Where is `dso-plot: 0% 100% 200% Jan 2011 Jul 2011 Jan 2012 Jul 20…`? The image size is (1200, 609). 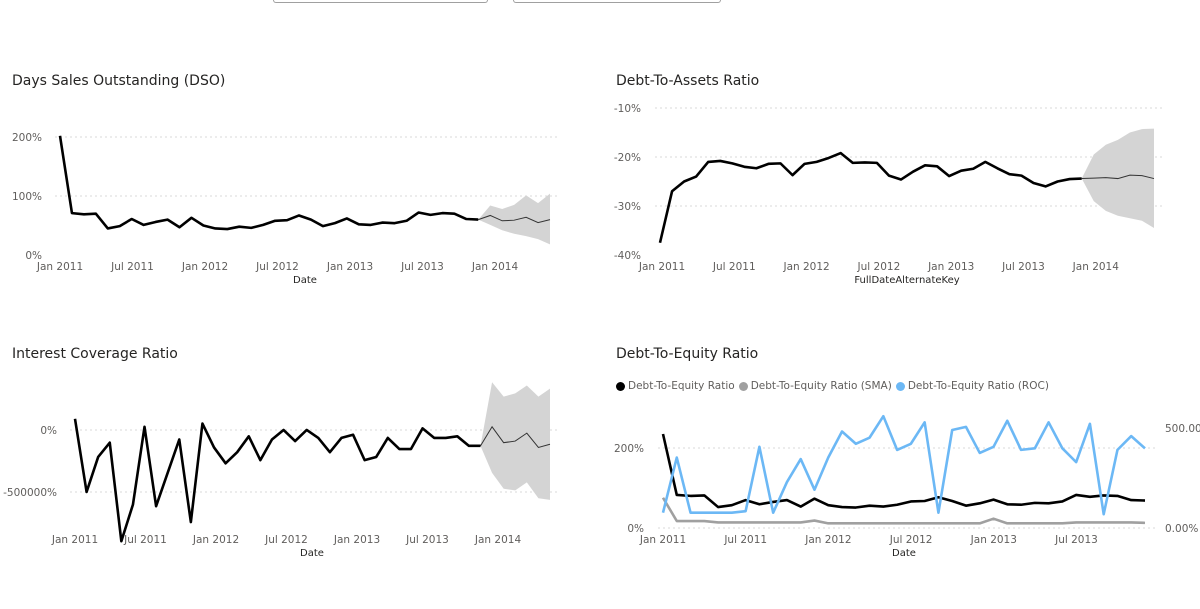 dso-plot: 0% 100% 200% Jan 2011 Jul 2011 Jan 2012 Jul 20… is located at coordinates (286, 209).